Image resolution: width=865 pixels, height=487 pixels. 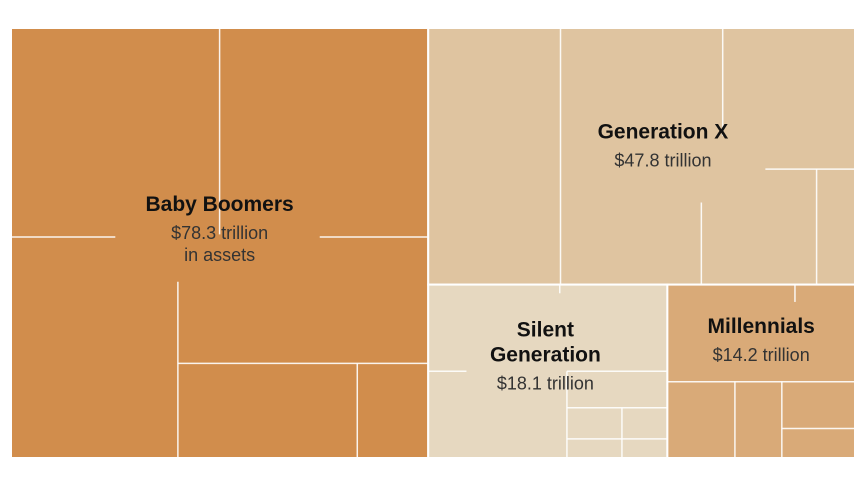 I want to click on generation-name: Generation X, so click(x=663, y=131).